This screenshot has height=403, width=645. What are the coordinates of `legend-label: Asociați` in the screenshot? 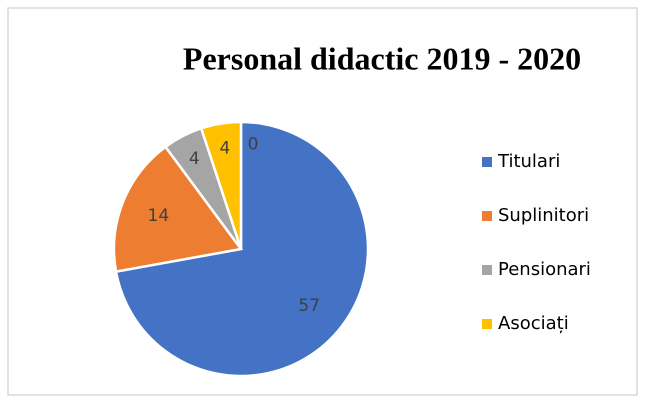 It's located at (533, 323).